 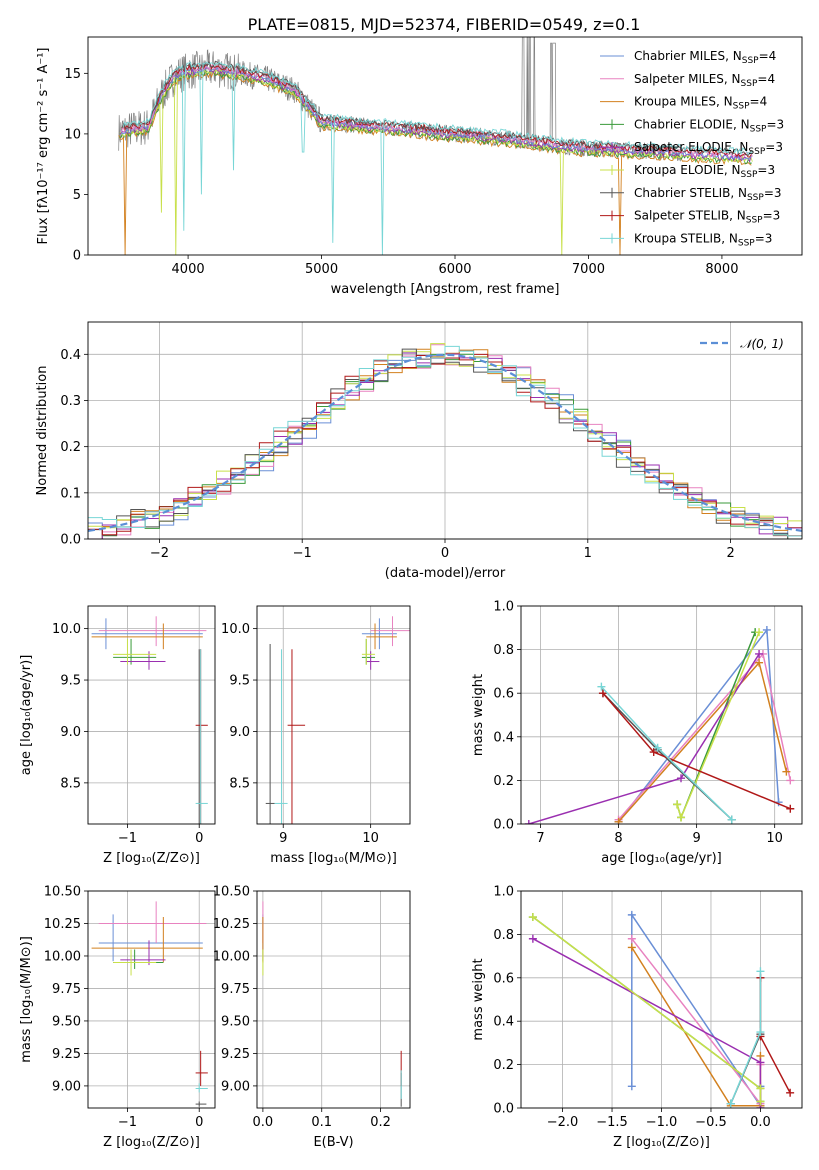 I want to click on x-axis-label: E(B-V), so click(x=333, y=1142).